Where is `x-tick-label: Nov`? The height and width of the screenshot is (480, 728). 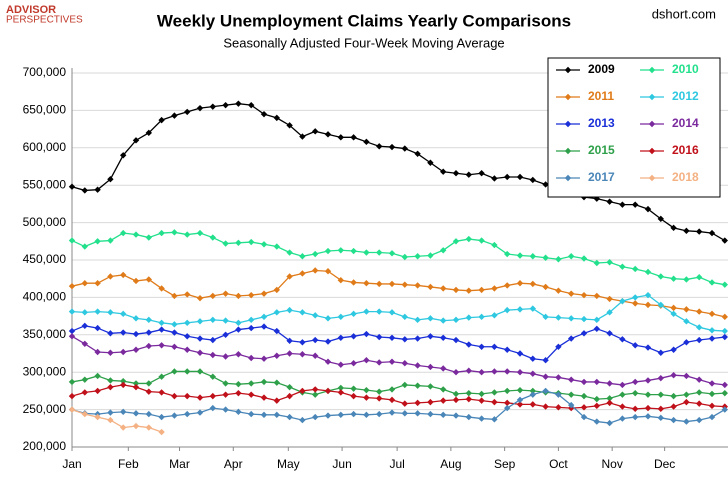 x-tick-label: Nov is located at coordinates (611, 464).